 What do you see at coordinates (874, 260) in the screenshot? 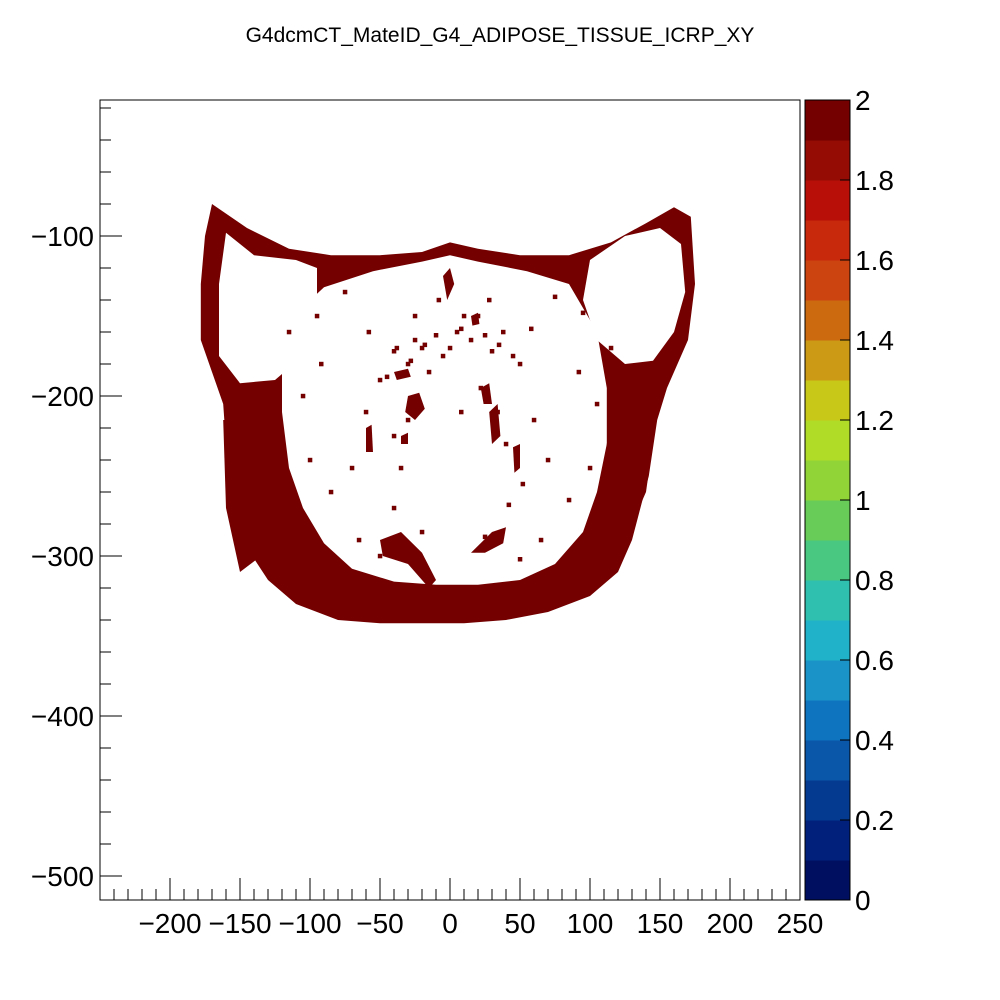
I see `colorbar-label: 1.6` at bounding box center [874, 260].